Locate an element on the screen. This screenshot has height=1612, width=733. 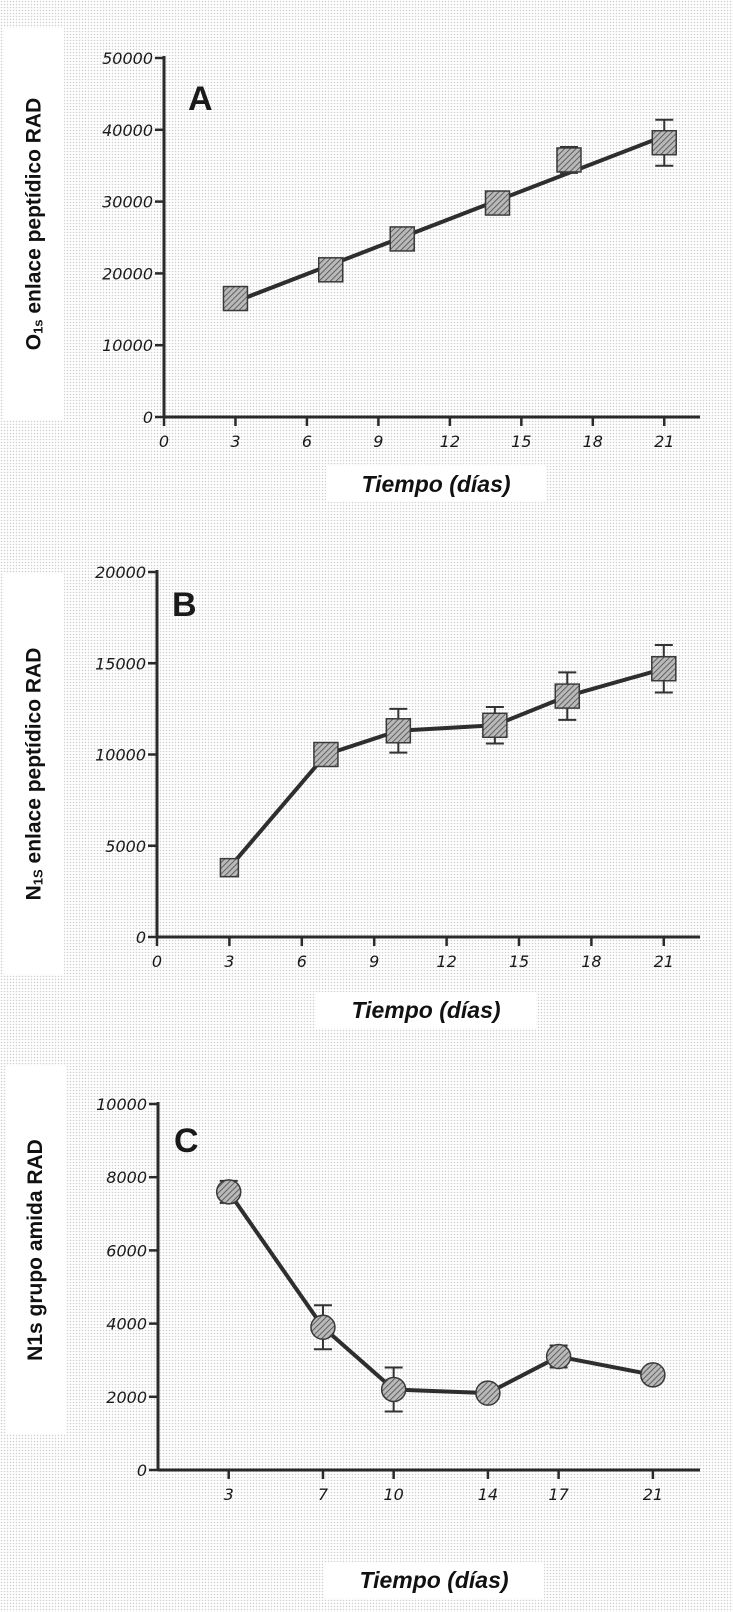
y-tick-label: 2000 is located at coordinates (126, 1397).